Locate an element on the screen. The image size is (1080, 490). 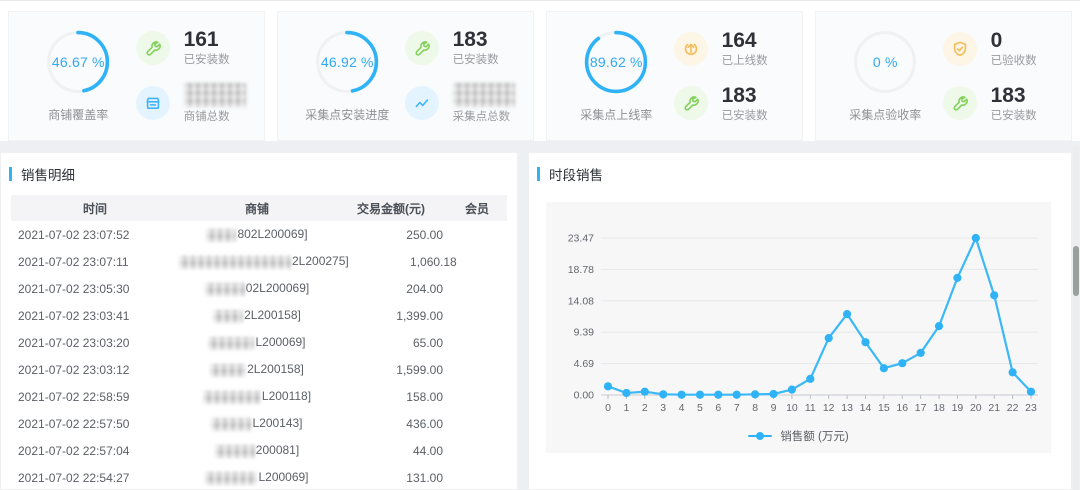
cell-amount: 1,399.00 is located at coordinates (419, 315).